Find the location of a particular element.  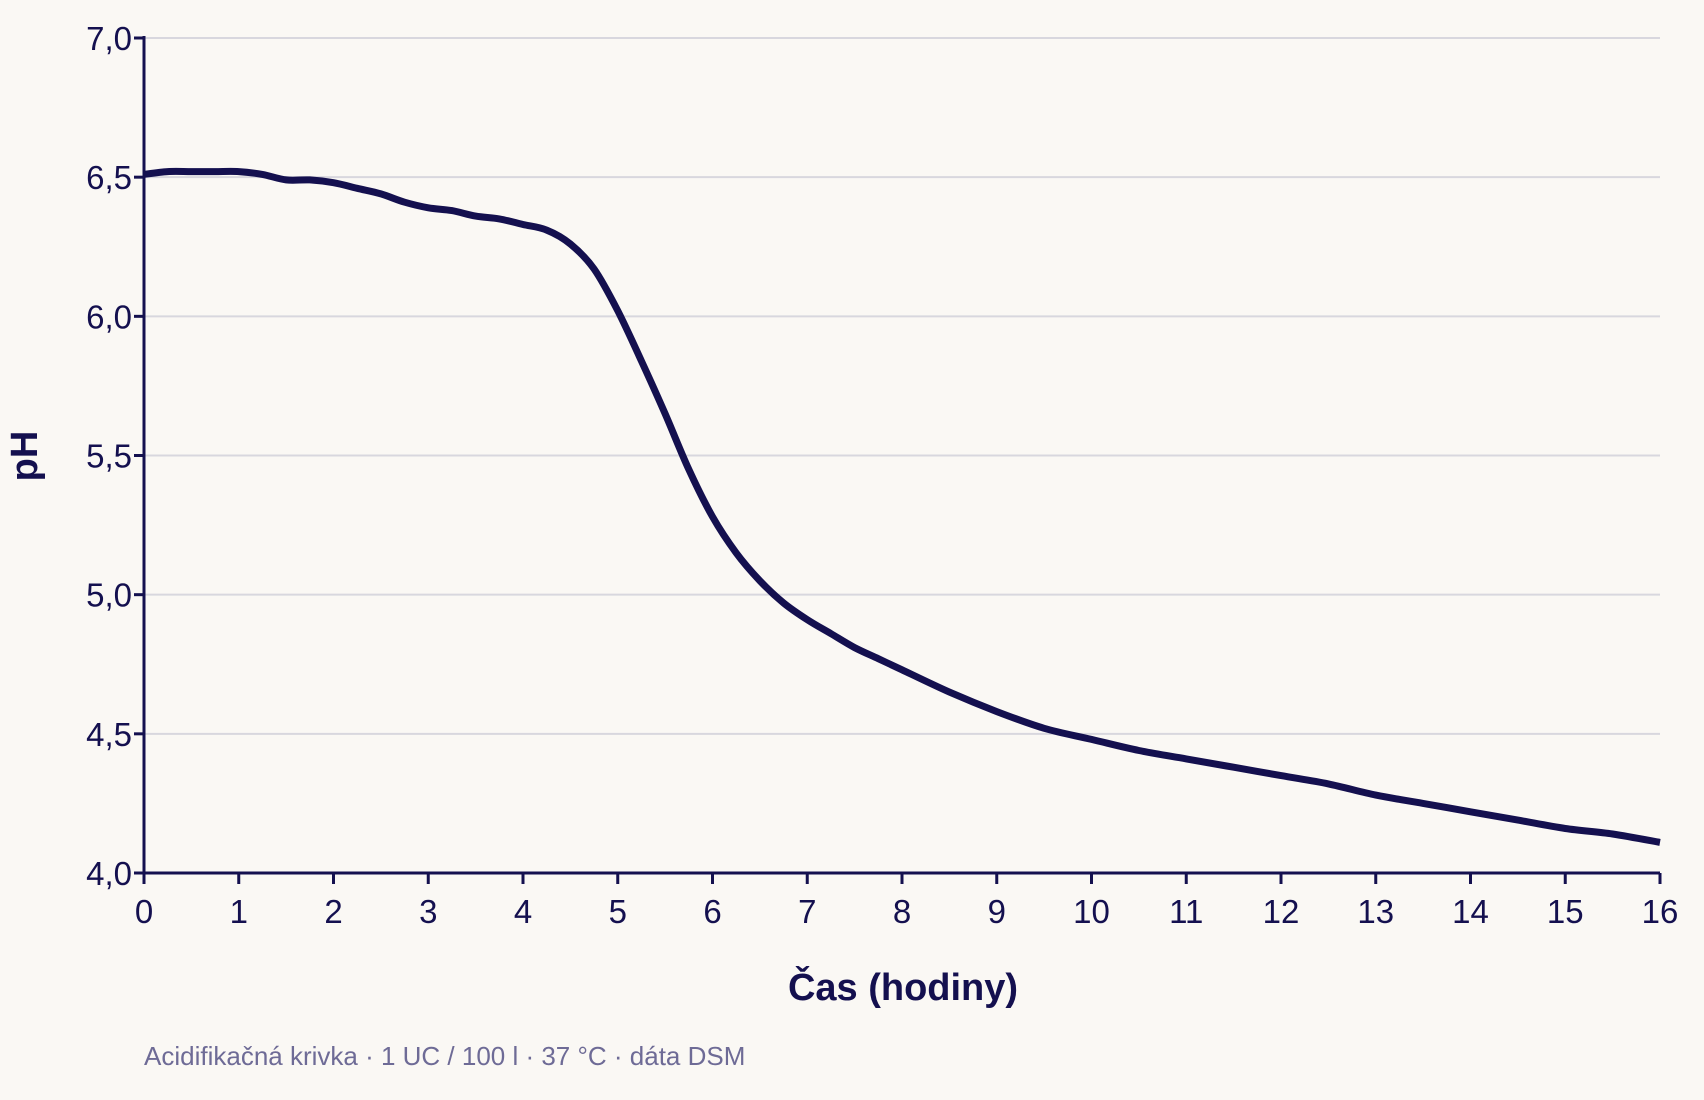

x-tick-label: 11 is located at coordinates (1186, 911).